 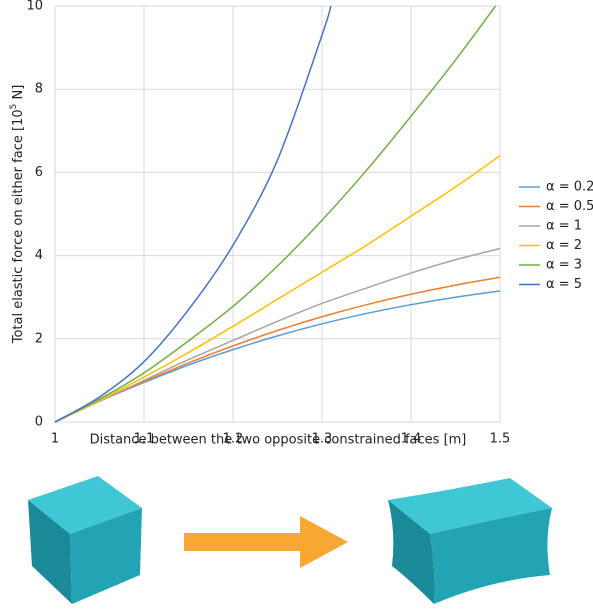 I want to click on legend-label: α = 3, so click(x=564, y=265).